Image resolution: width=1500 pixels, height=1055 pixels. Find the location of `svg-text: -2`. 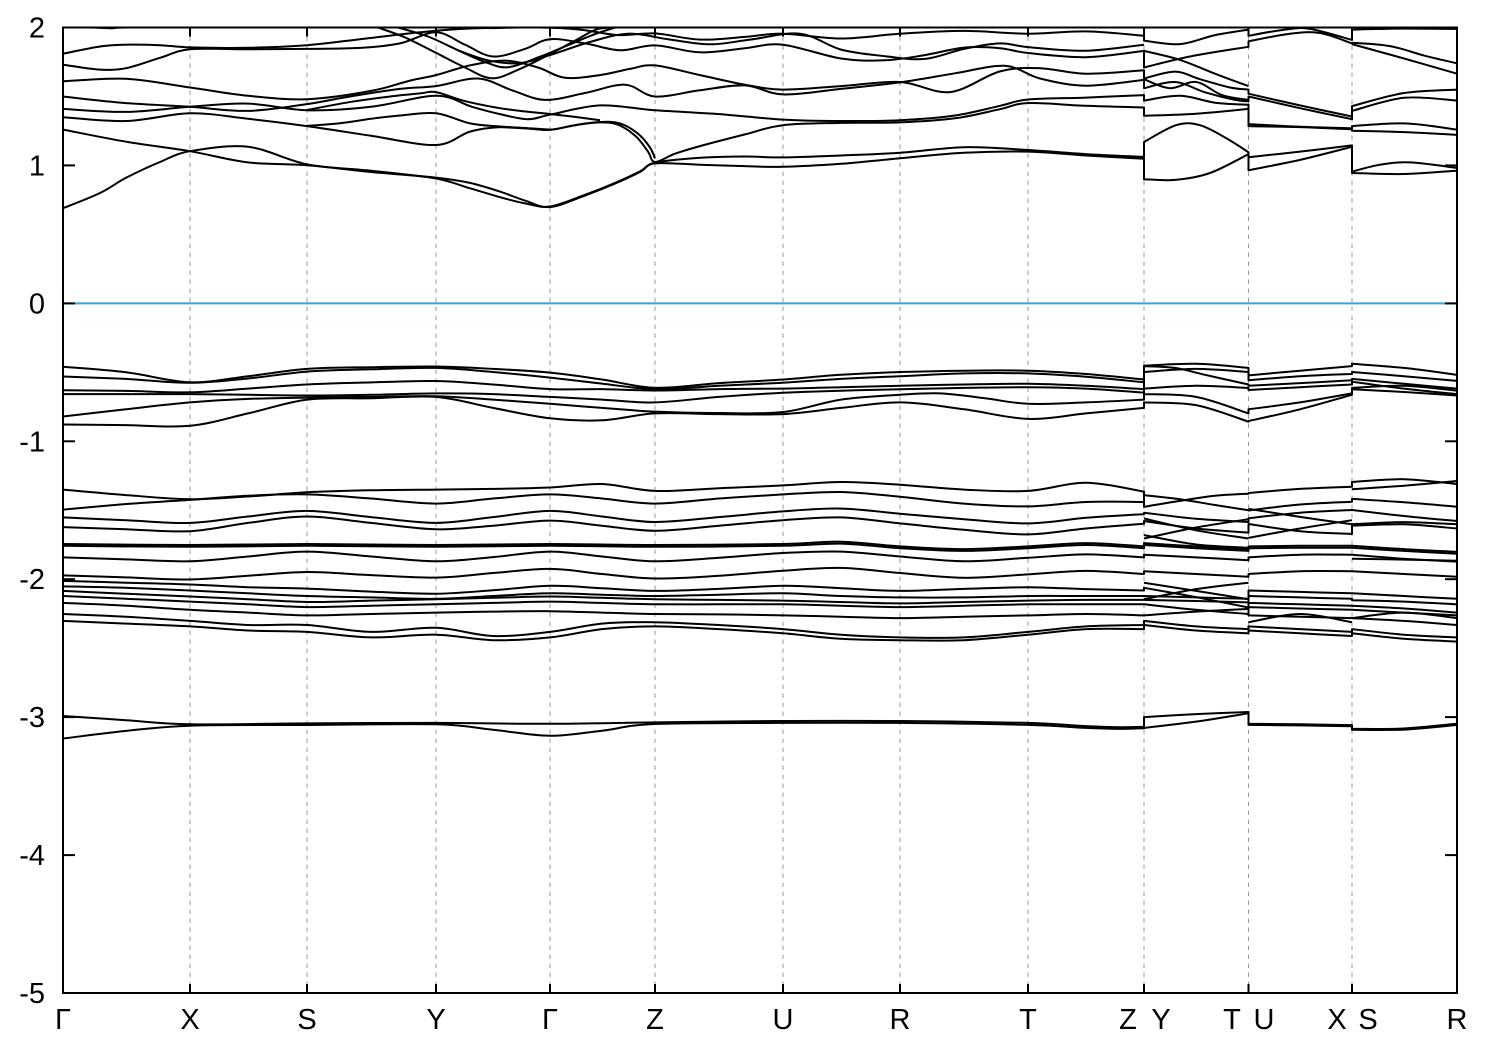

svg-text: -2 is located at coordinates (32, 580).